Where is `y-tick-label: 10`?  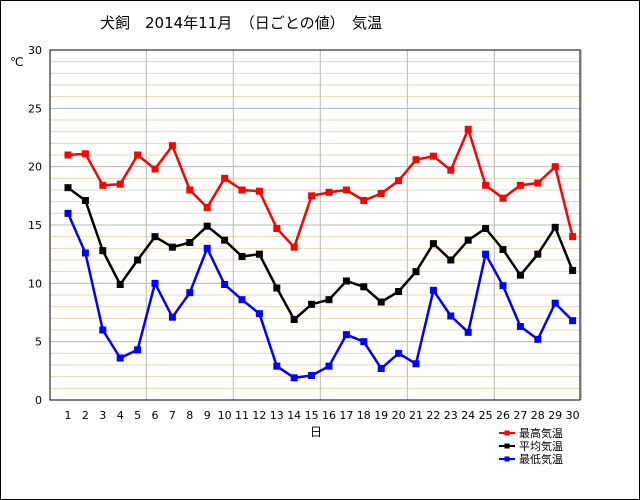
y-tick-label: 10 is located at coordinates (35, 283).